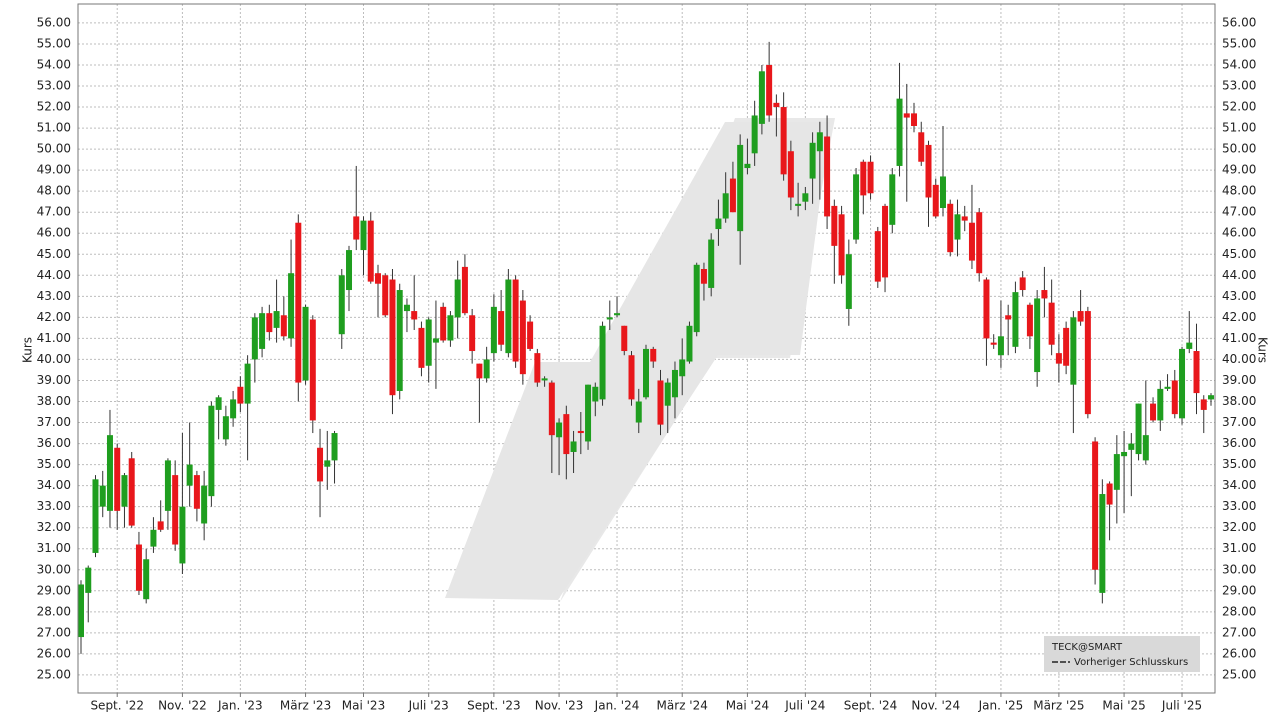 This screenshot has width=1281, height=720. Describe the element at coordinates (54, 590) in the screenshot. I see `y-tick-label: 29.00` at that location.